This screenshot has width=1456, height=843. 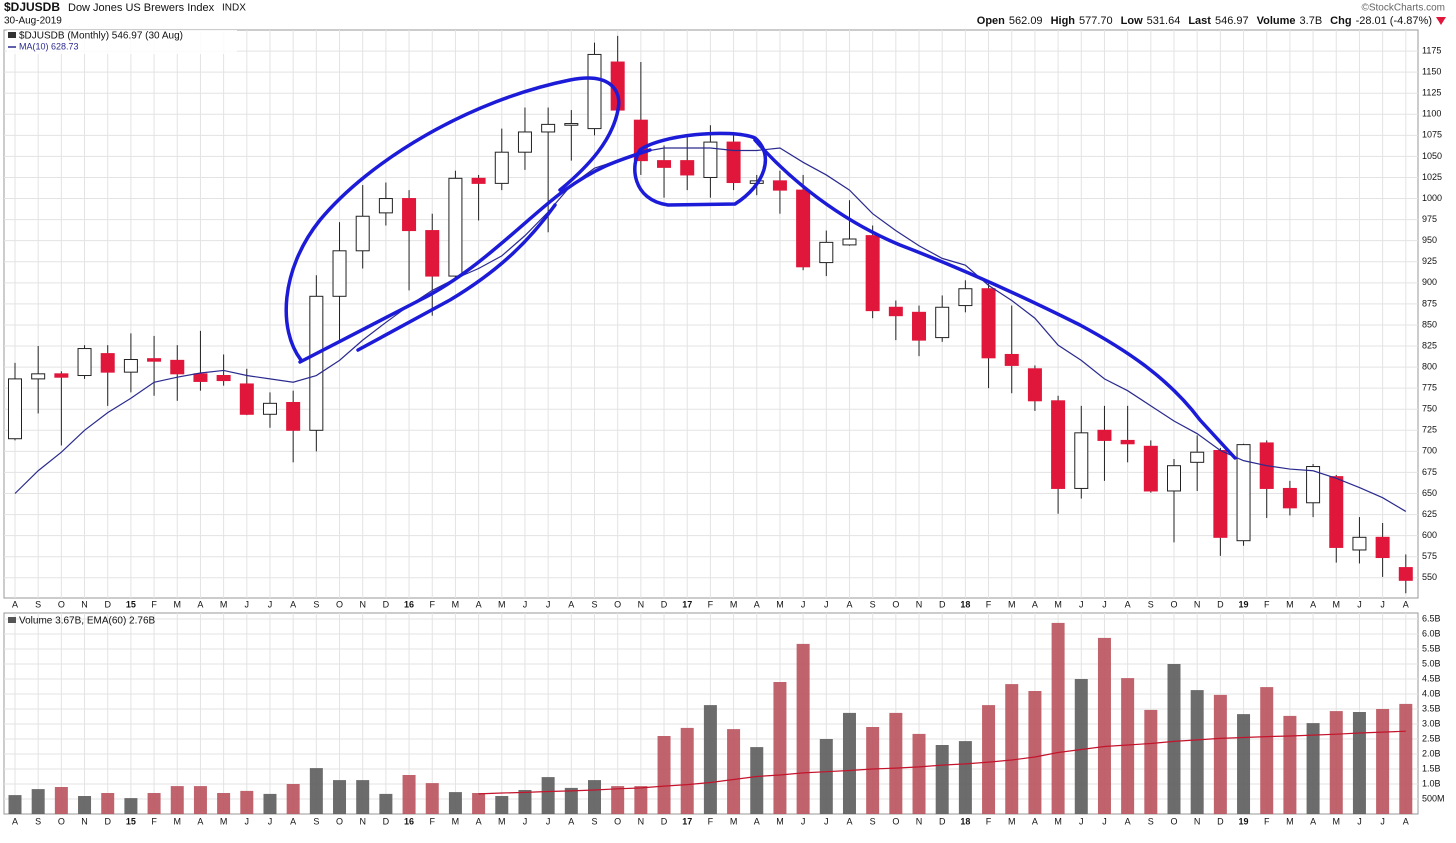 I want to click on y-tick-label: 6.5B, so click(x=1431, y=618).